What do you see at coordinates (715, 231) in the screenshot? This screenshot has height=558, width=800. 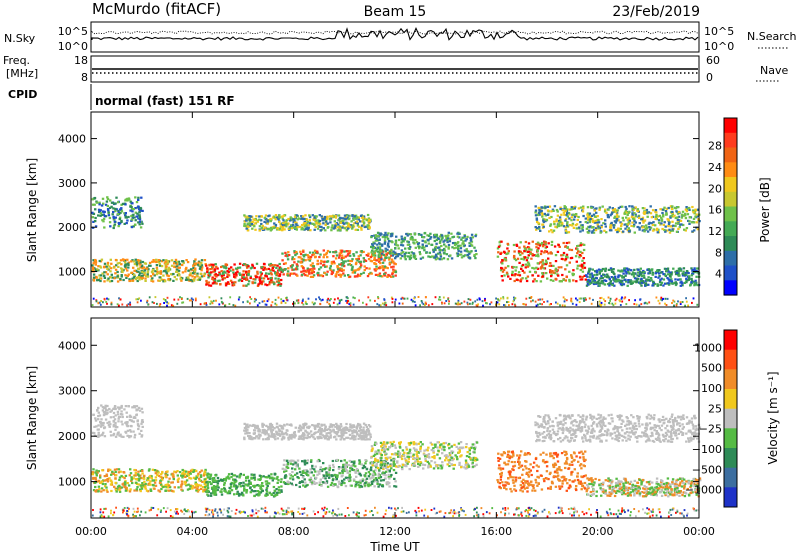 I see `colorbar-tick-label: 12` at bounding box center [715, 231].